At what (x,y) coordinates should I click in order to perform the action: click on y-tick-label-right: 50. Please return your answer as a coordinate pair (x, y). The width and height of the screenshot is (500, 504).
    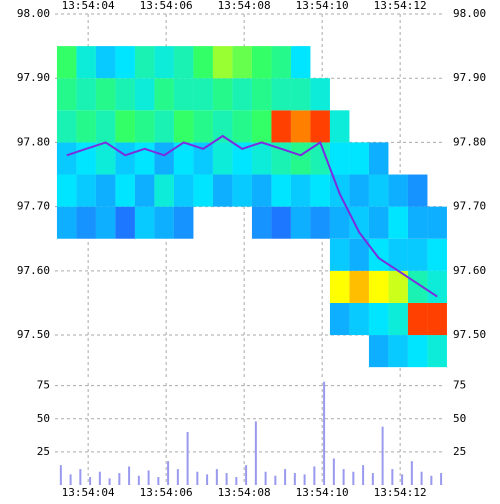
    Looking at the image, I should click on (459, 418).